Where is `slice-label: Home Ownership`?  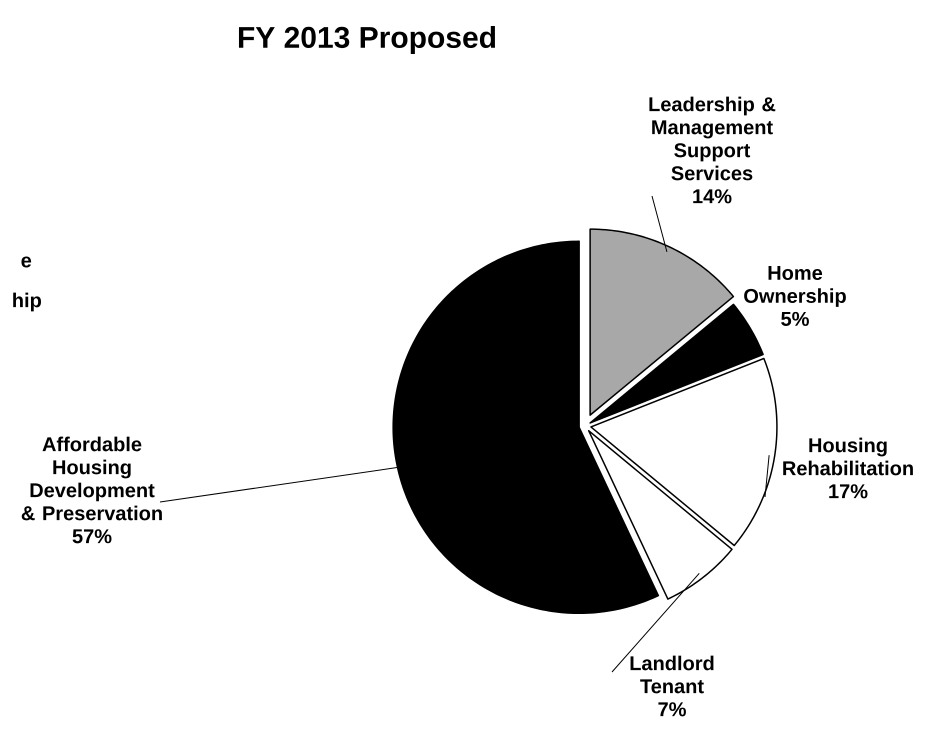 slice-label: Home Ownership is located at coordinates (795, 286).